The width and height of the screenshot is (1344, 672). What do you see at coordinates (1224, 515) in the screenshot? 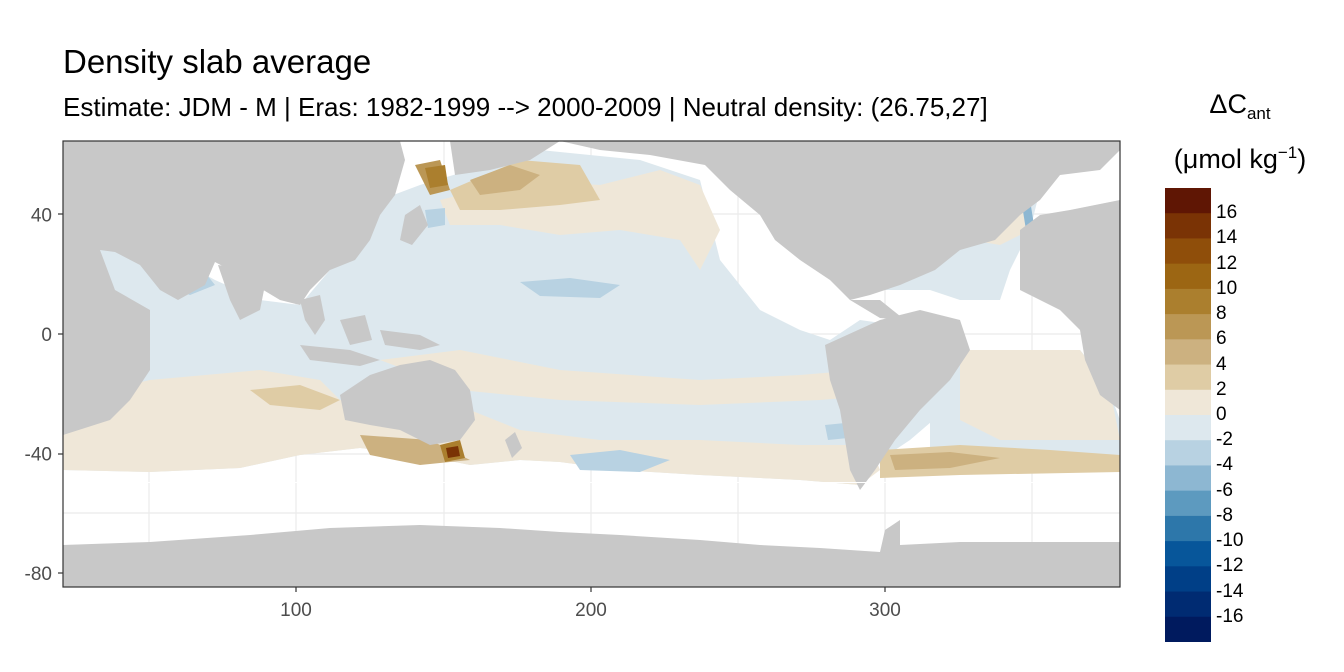
I see `legend-label: -8` at bounding box center [1224, 515].